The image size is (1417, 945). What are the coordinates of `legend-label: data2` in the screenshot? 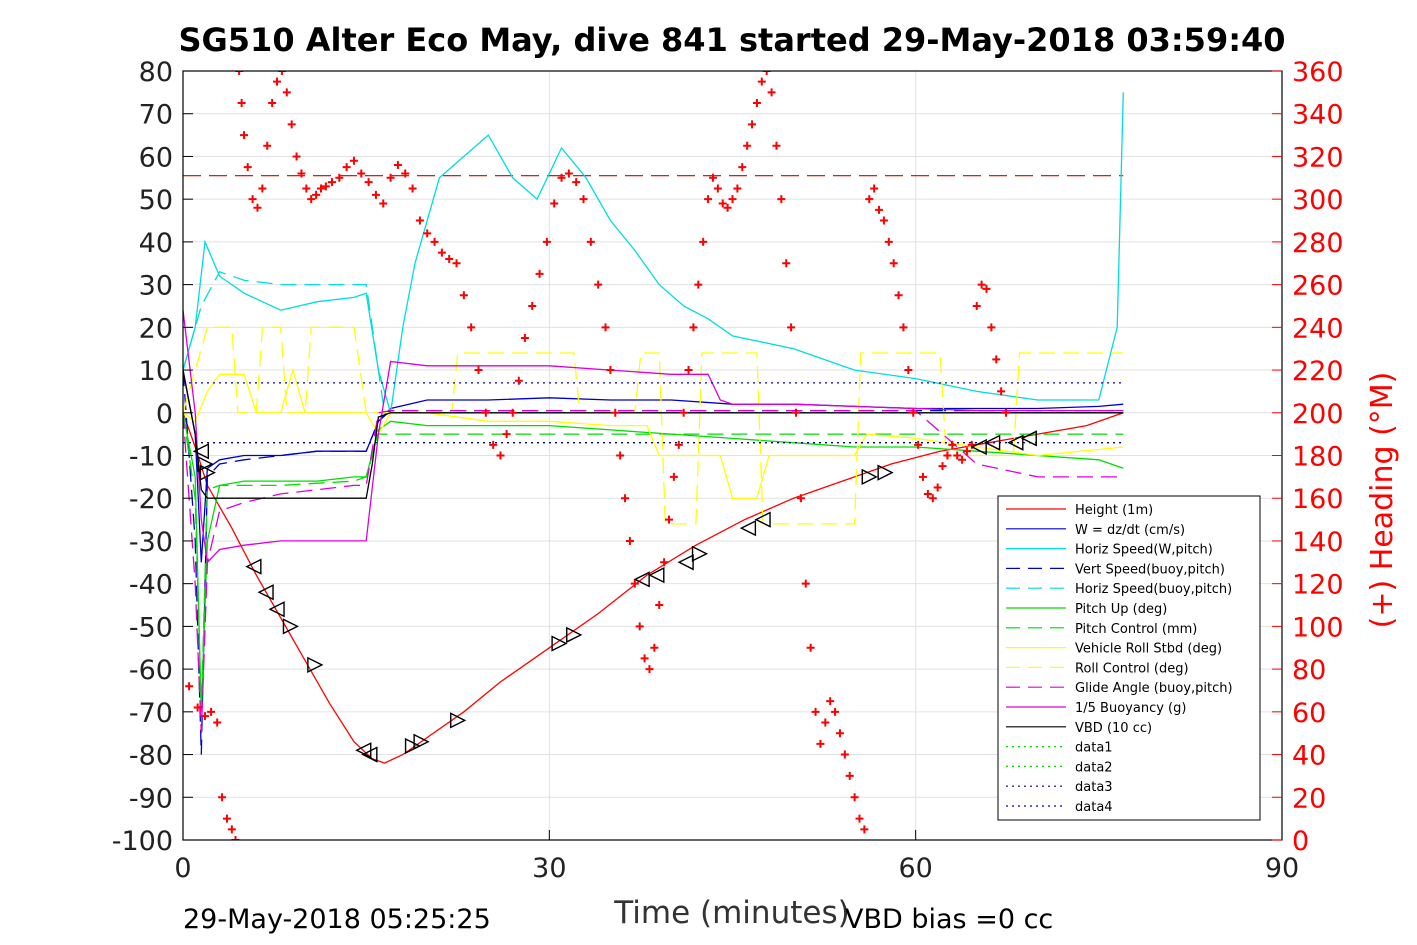 It's located at (1094, 767).